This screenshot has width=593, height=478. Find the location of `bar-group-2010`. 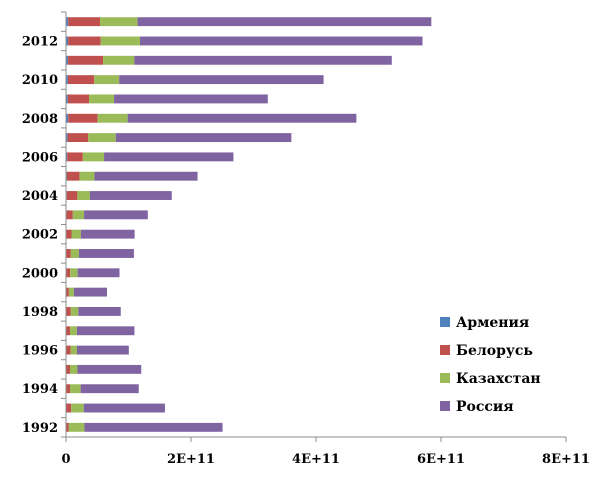

bar-group-2010 is located at coordinates (195, 80).